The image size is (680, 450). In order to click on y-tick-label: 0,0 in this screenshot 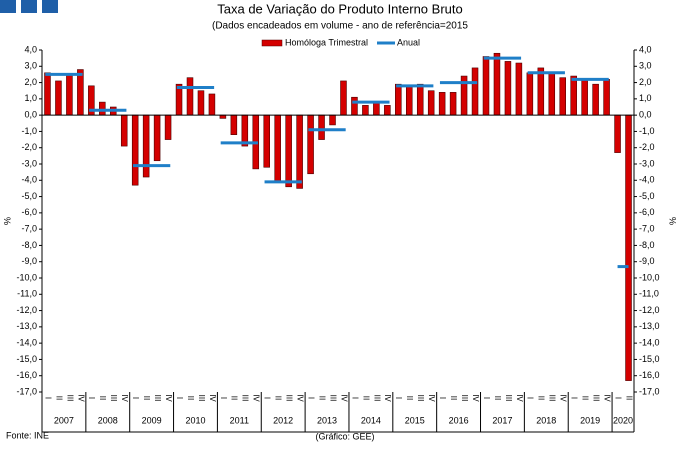, I will do `click(30, 115)`.